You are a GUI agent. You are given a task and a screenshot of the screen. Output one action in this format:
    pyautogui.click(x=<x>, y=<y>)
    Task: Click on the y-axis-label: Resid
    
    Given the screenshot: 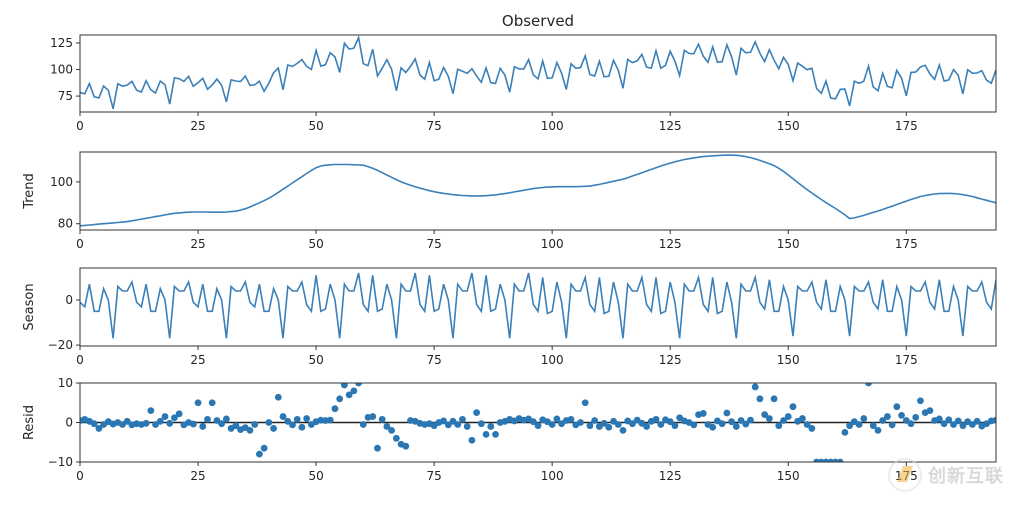 What is the action you would take?
    pyautogui.click(x=29, y=422)
    